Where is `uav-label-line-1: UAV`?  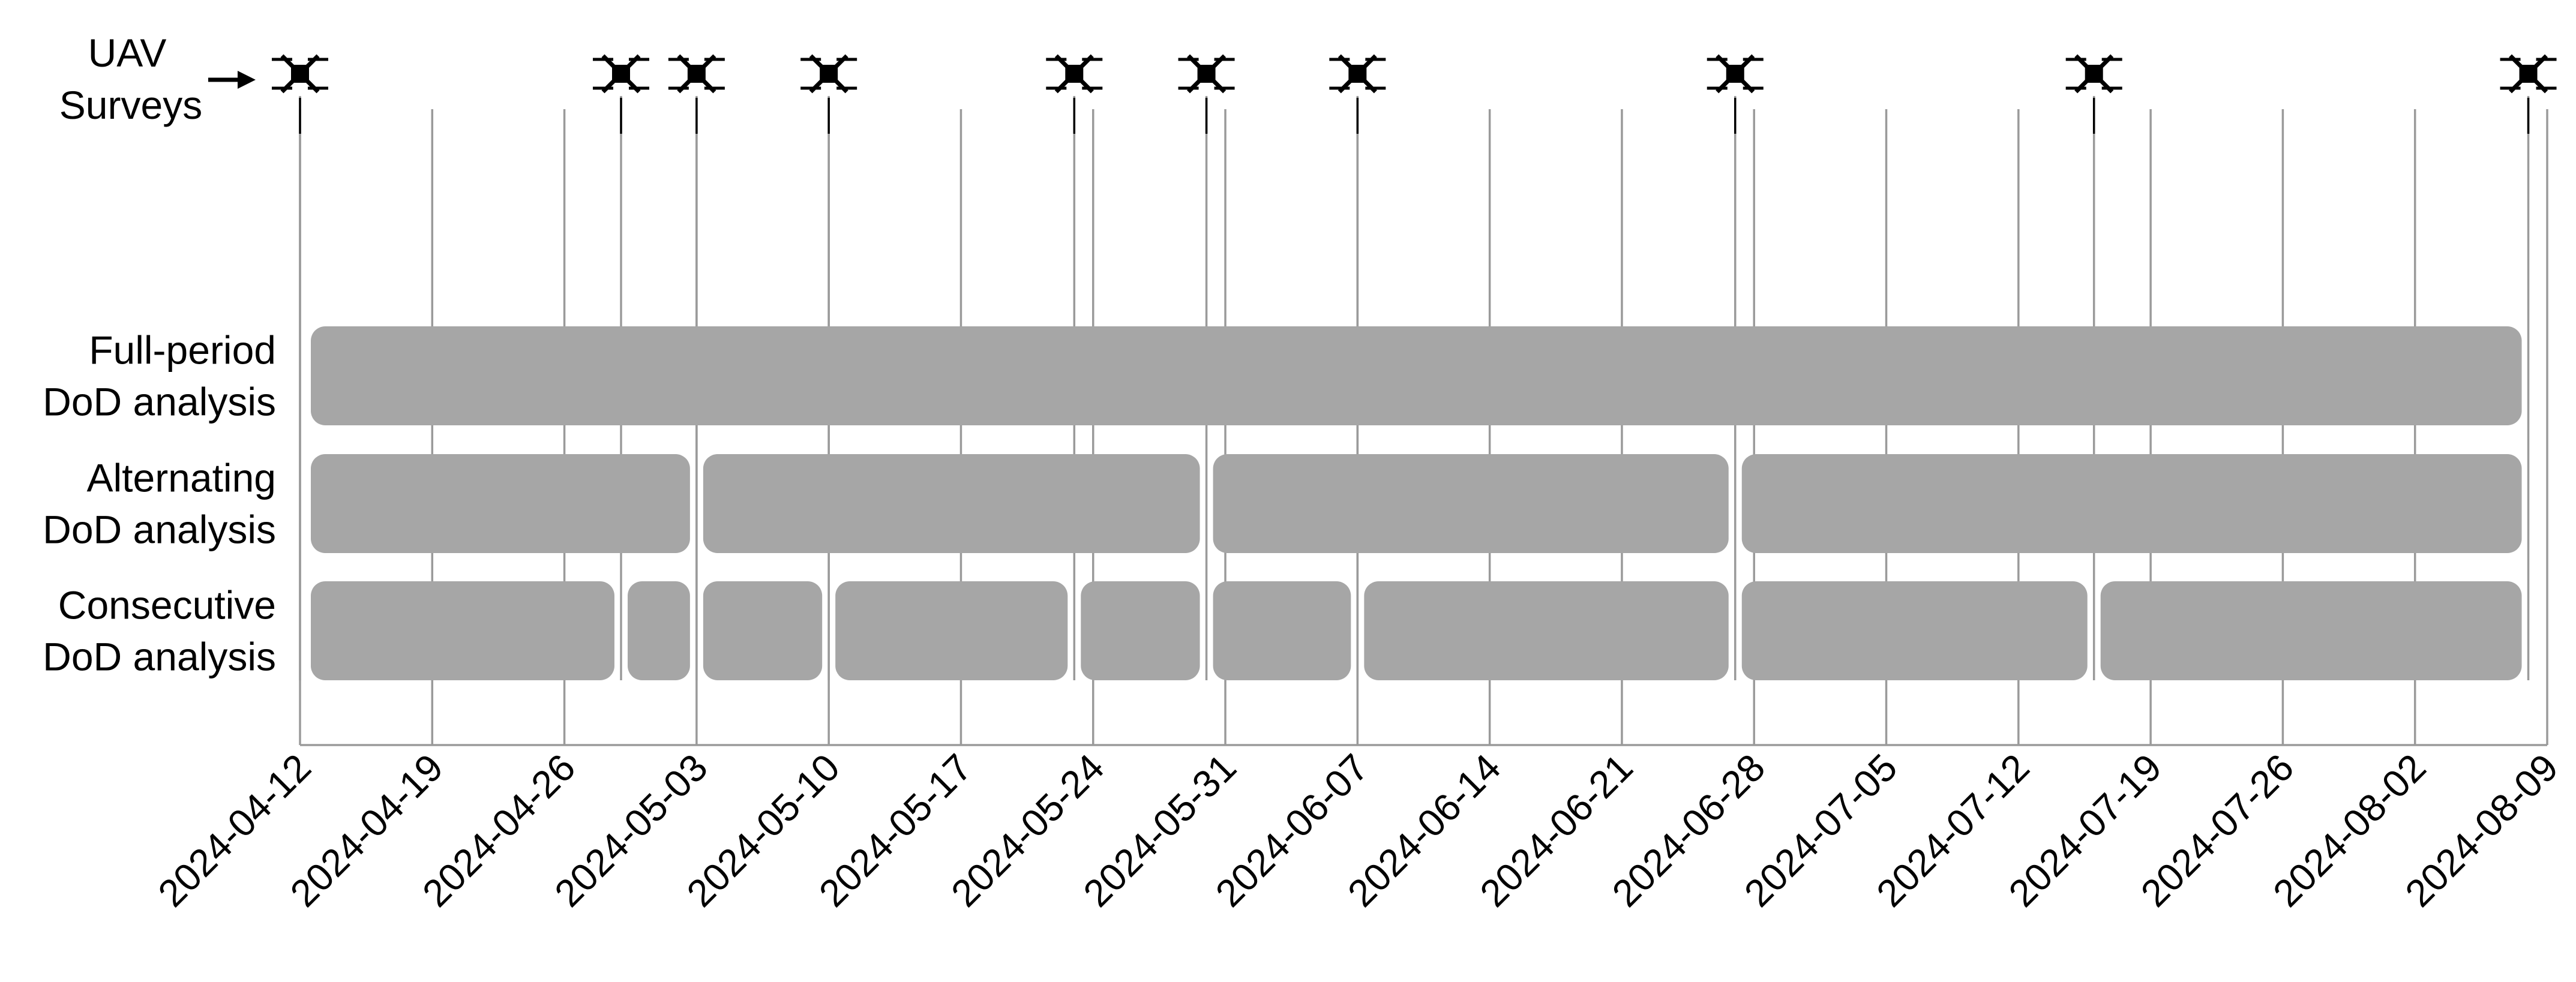
uav-label-line-1: UAV is located at coordinates (127, 53).